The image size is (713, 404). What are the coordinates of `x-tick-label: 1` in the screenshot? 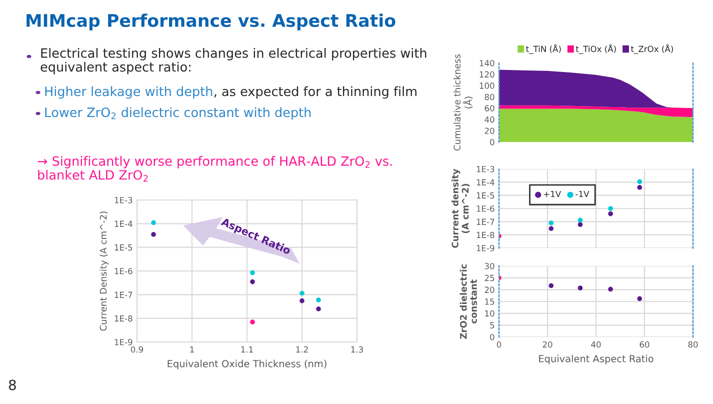 It's located at (192, 349).